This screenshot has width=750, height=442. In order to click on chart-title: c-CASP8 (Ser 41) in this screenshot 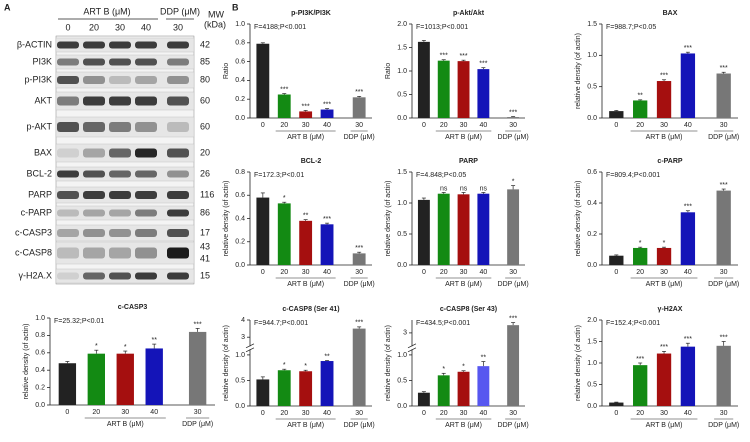, I will do `click(310, 309)`.